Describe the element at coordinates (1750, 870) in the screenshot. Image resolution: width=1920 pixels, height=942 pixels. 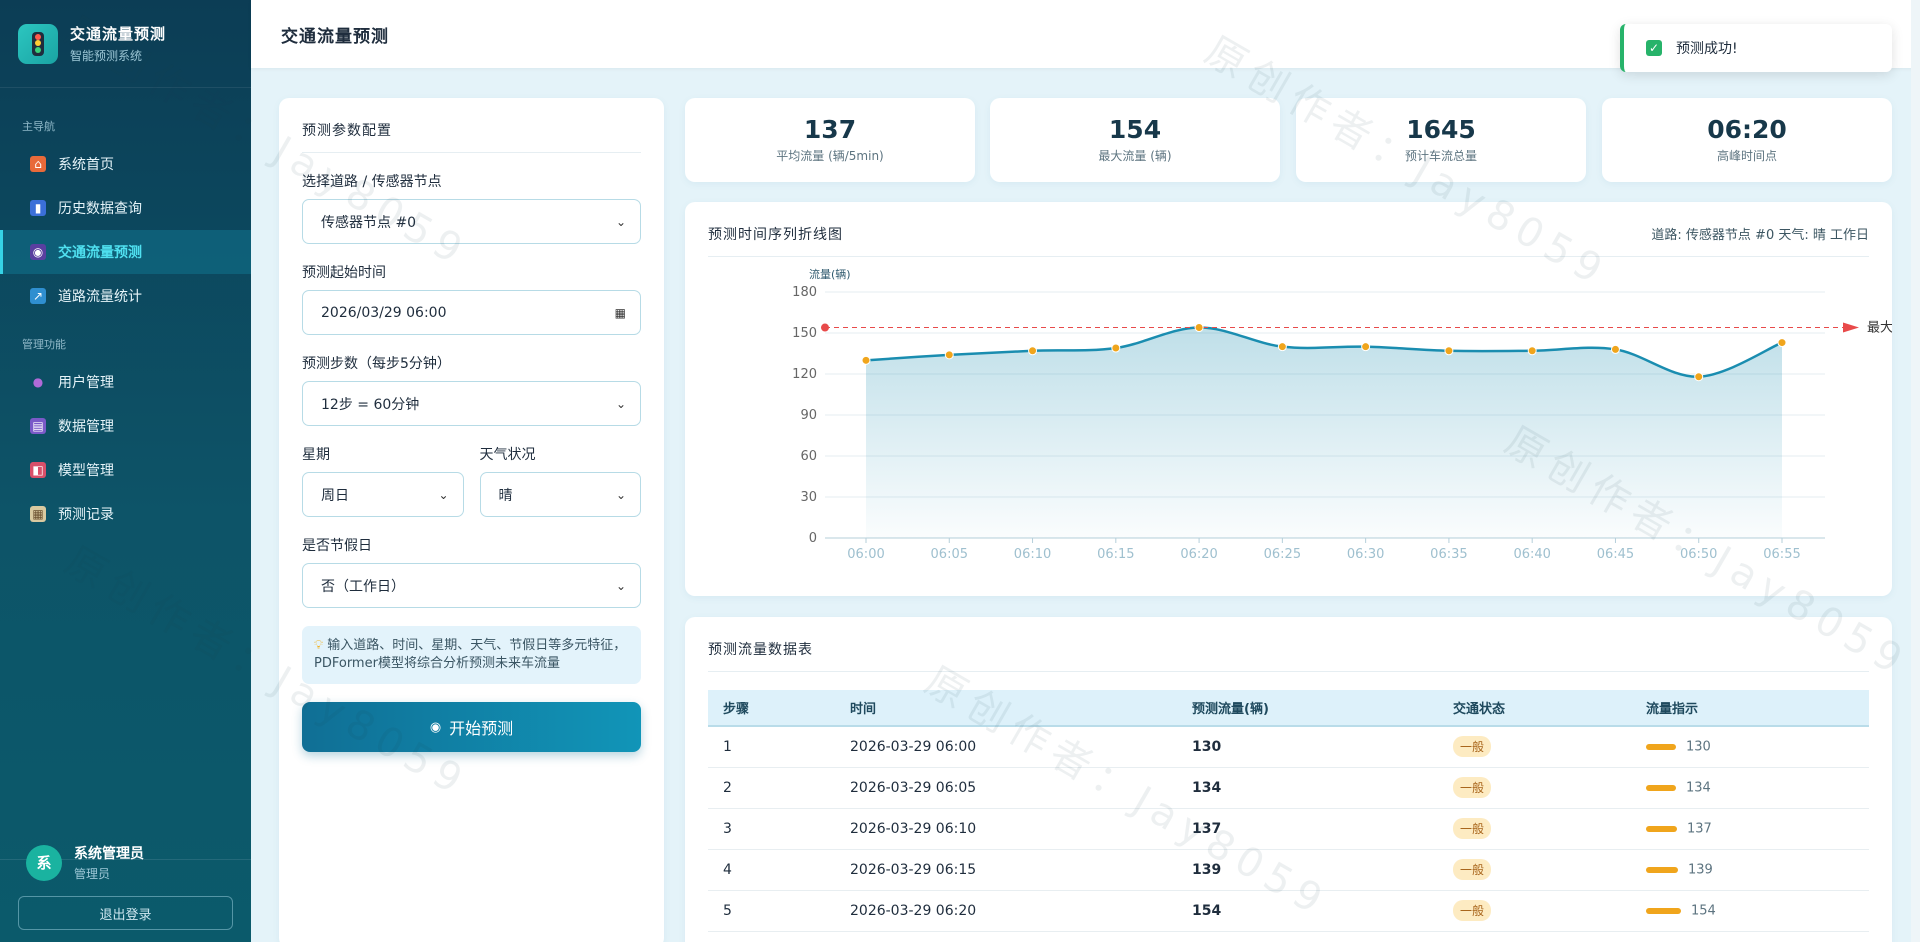
I see `cell-indicator: 139` at that location.